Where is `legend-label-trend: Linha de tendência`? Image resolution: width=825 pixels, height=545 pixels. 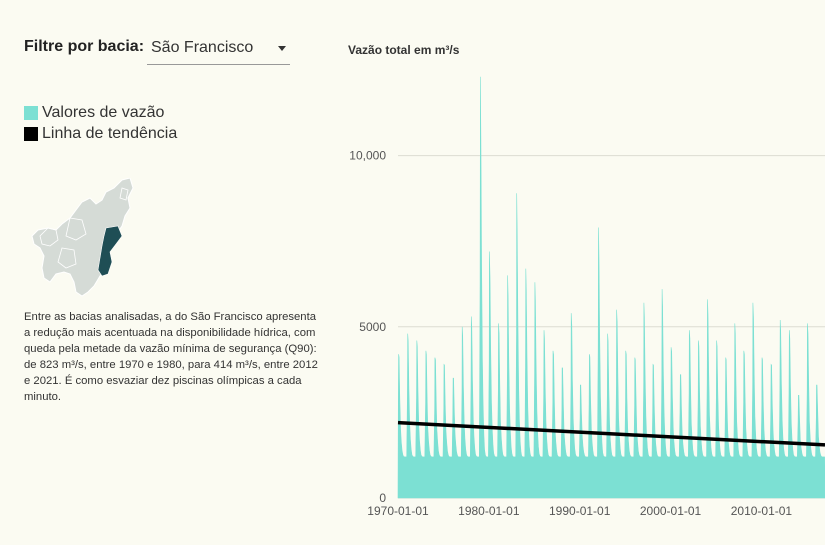
legend-label-trend: Linha de tendência is located at coordinates (110, 133).